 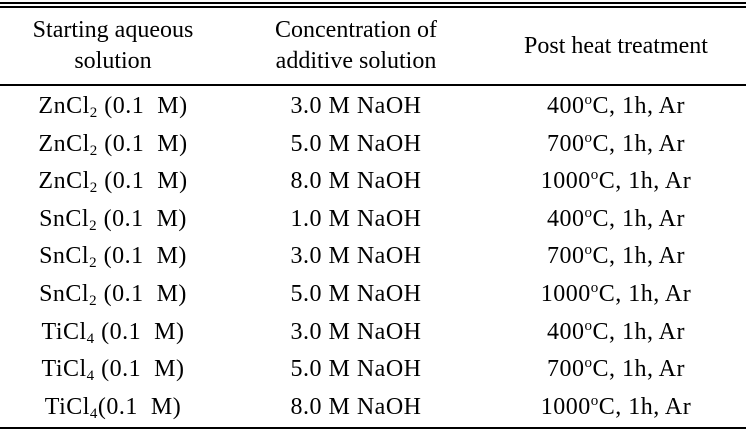 I want to click on header-rule, so click(x=373, y=85).